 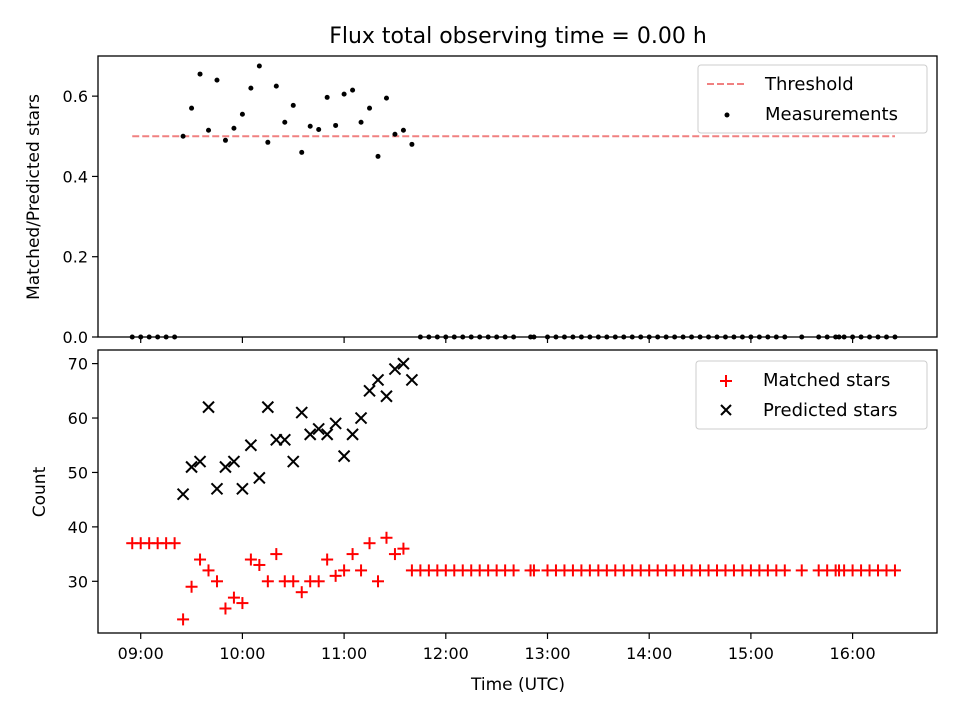 What do you see at coordinates (853, 653) in the screenshot?
I see `x-tick-label: 16:00` at bounding box center [853, 653].